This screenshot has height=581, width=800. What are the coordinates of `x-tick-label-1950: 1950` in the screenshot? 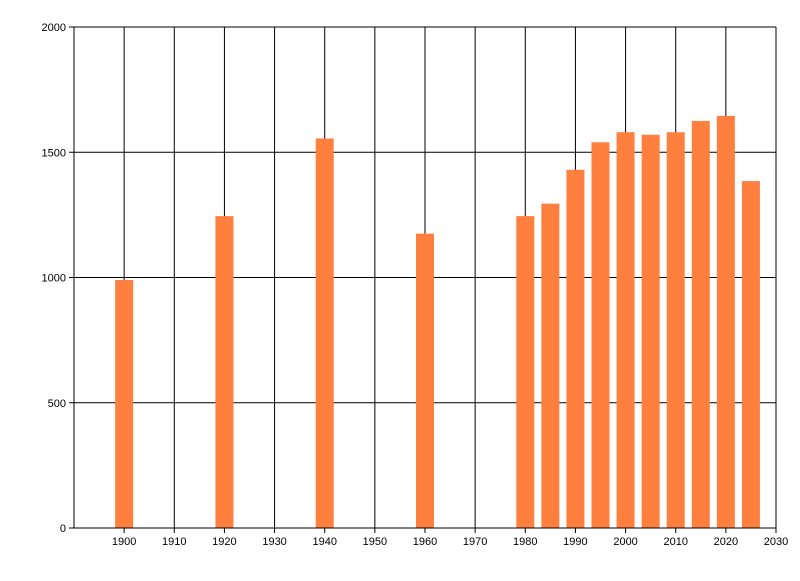 It's located at (375, 542).